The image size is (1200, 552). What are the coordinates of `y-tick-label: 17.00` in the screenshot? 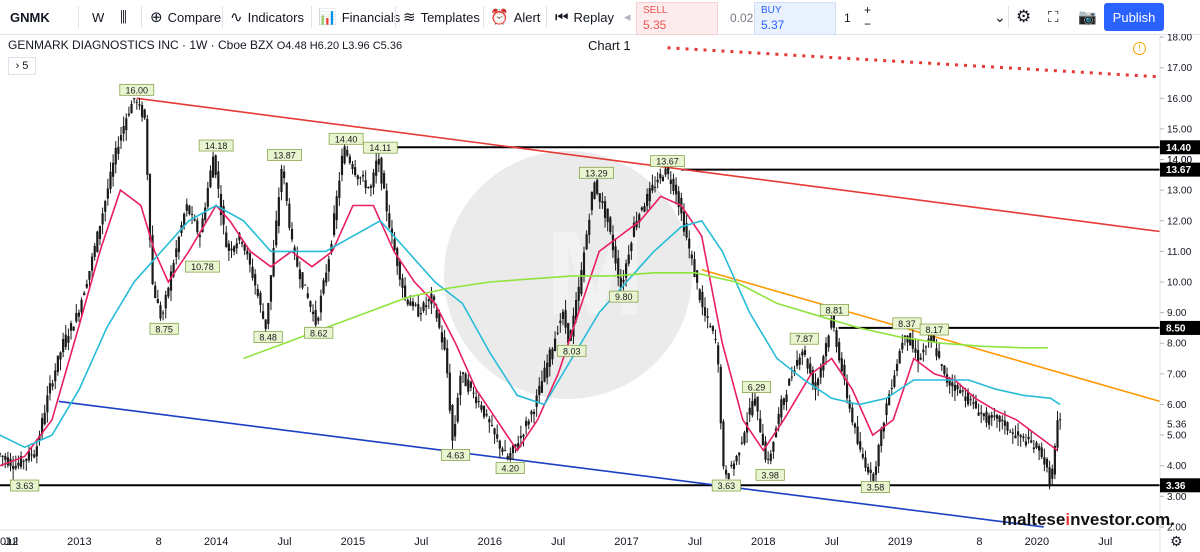 It's located at (1179, 68).